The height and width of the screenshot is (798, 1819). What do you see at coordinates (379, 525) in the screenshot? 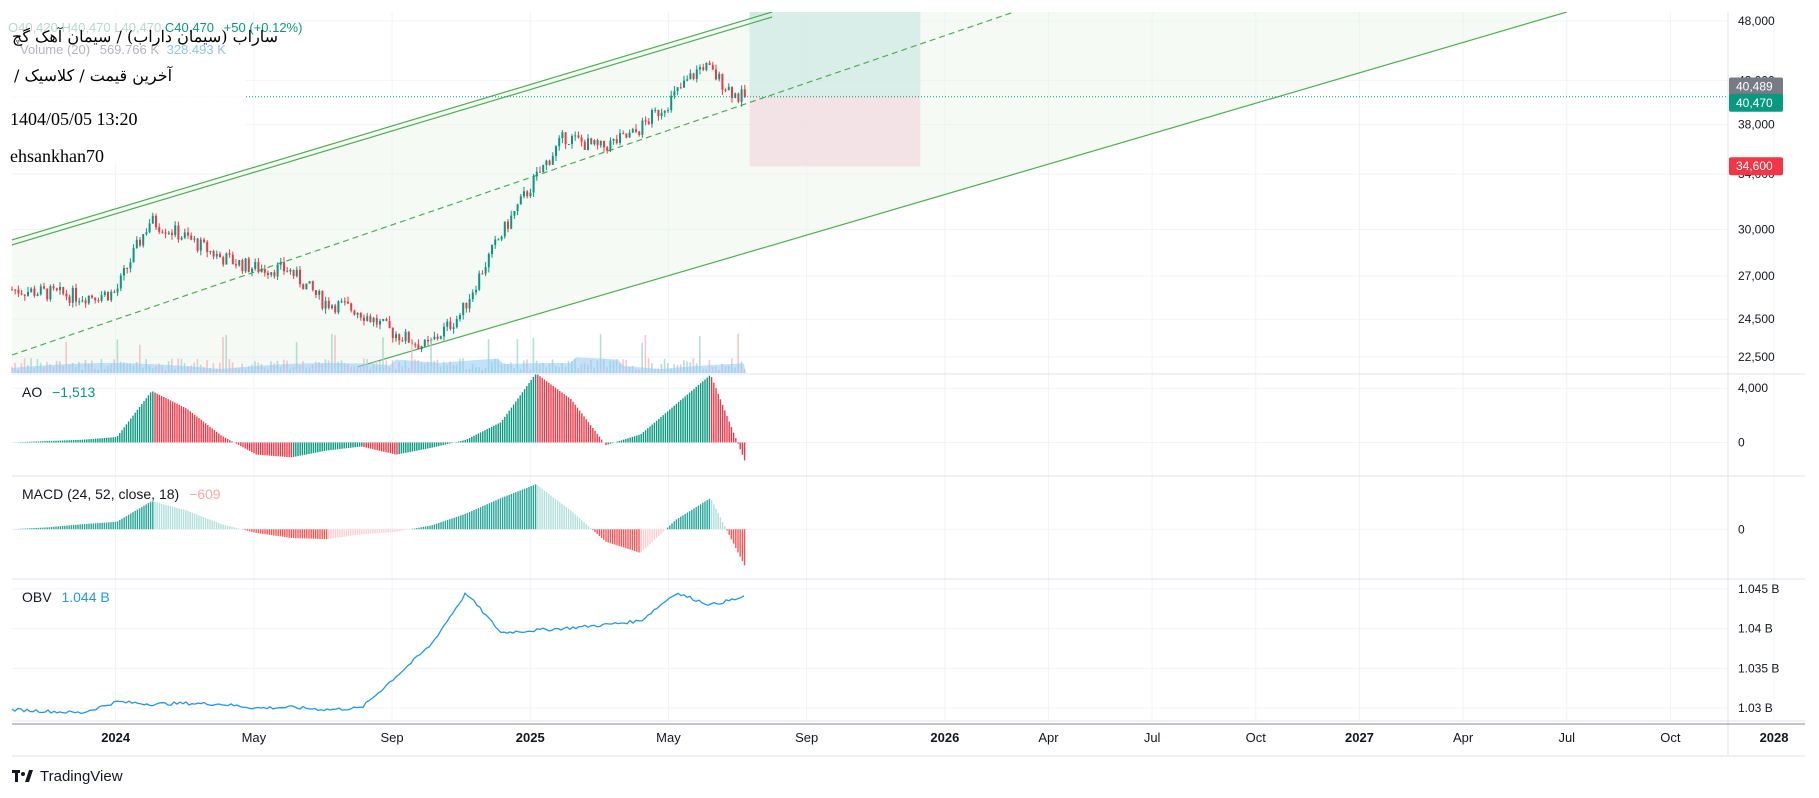
I see `macd-histogram` at bounding box center [379, 525].